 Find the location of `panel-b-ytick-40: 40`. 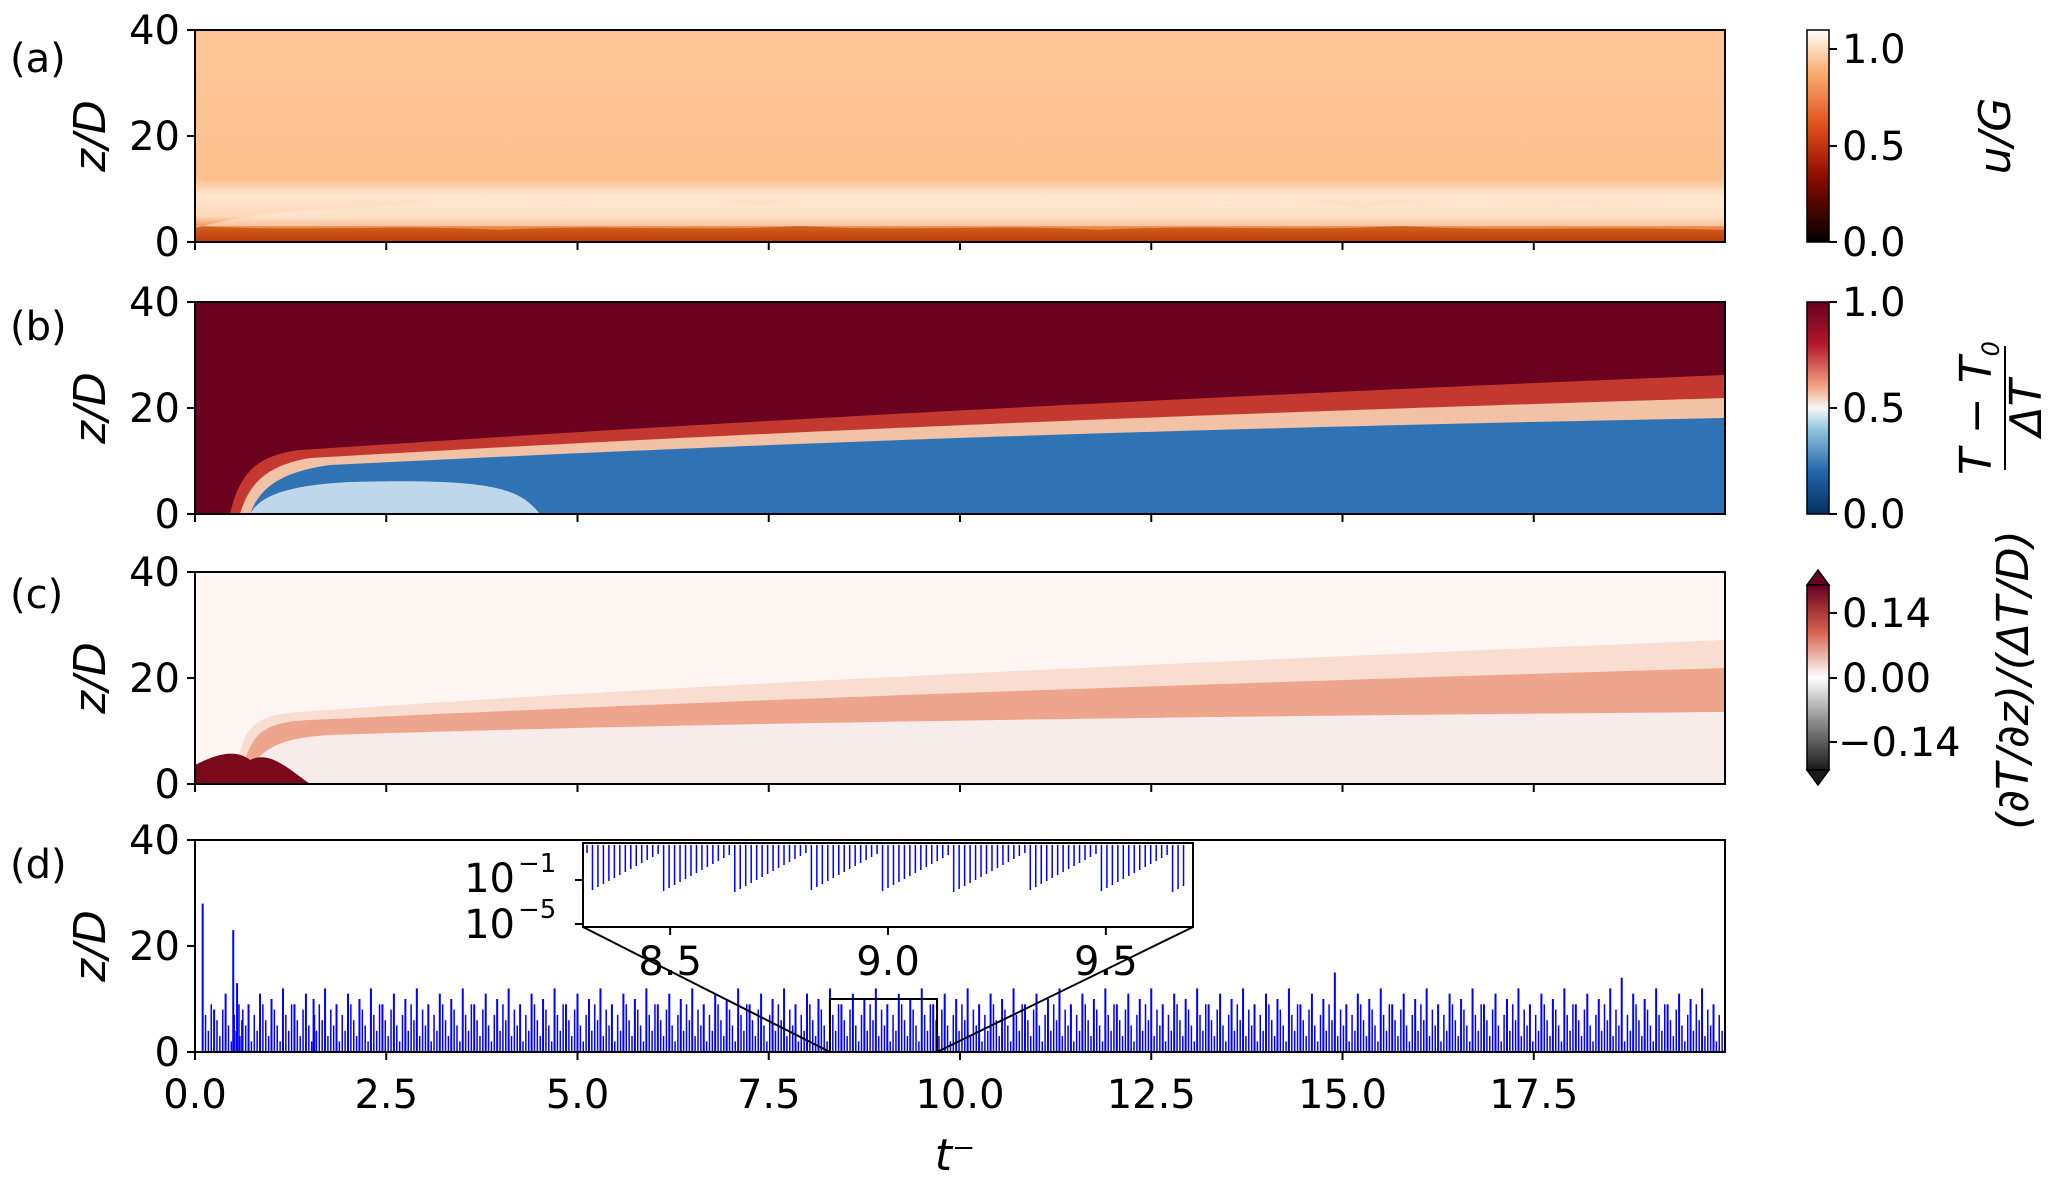

panel-b-ytick-40: 40 is located at coordinates (154, 303).